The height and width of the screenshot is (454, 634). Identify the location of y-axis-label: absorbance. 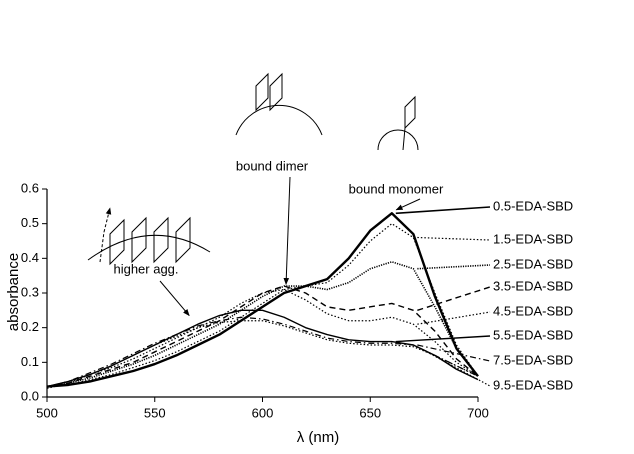
(13, 292).